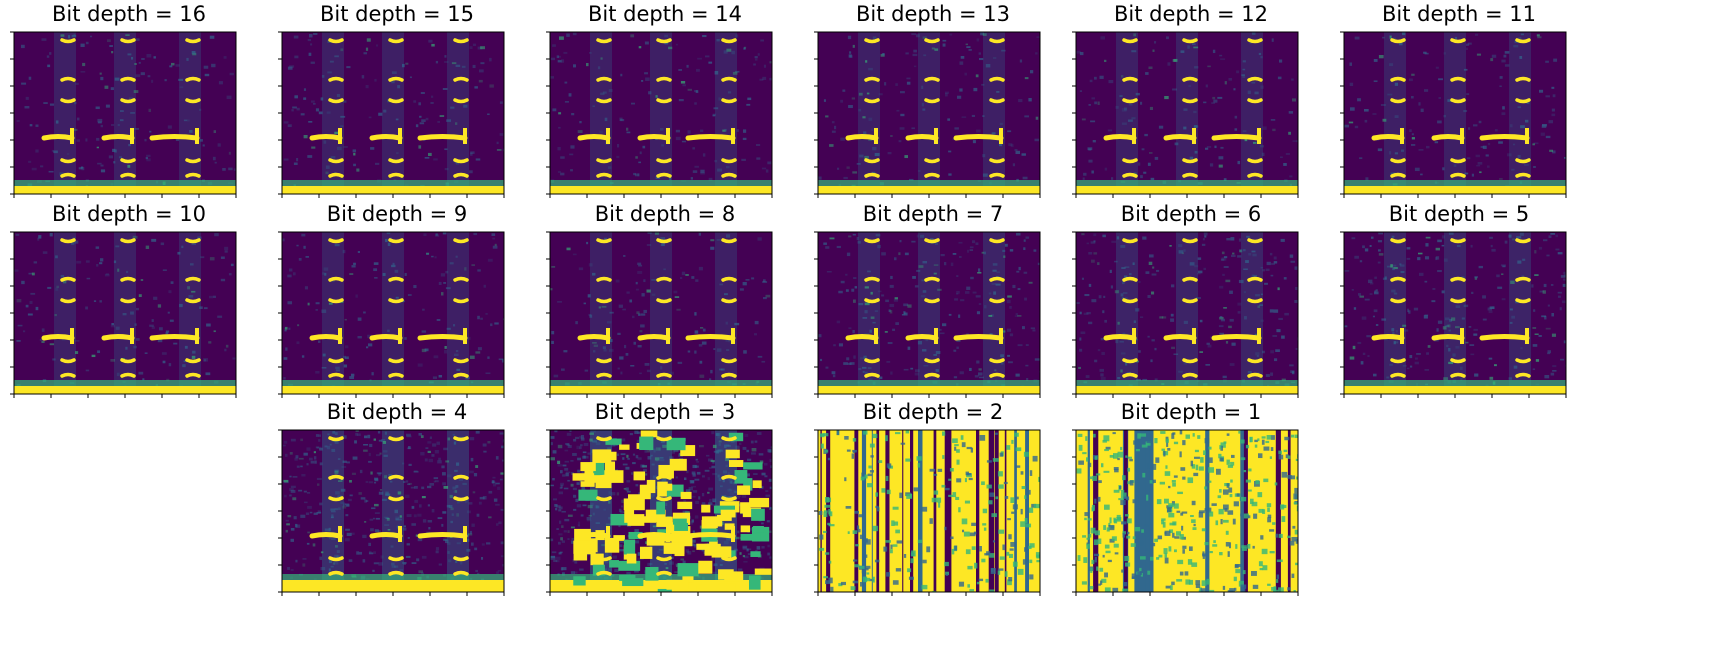  What do you see at coordinates (933, 14) in the screenshot?
I see `panel-title: Bit depth = 13` at bounding box center [933, 14].